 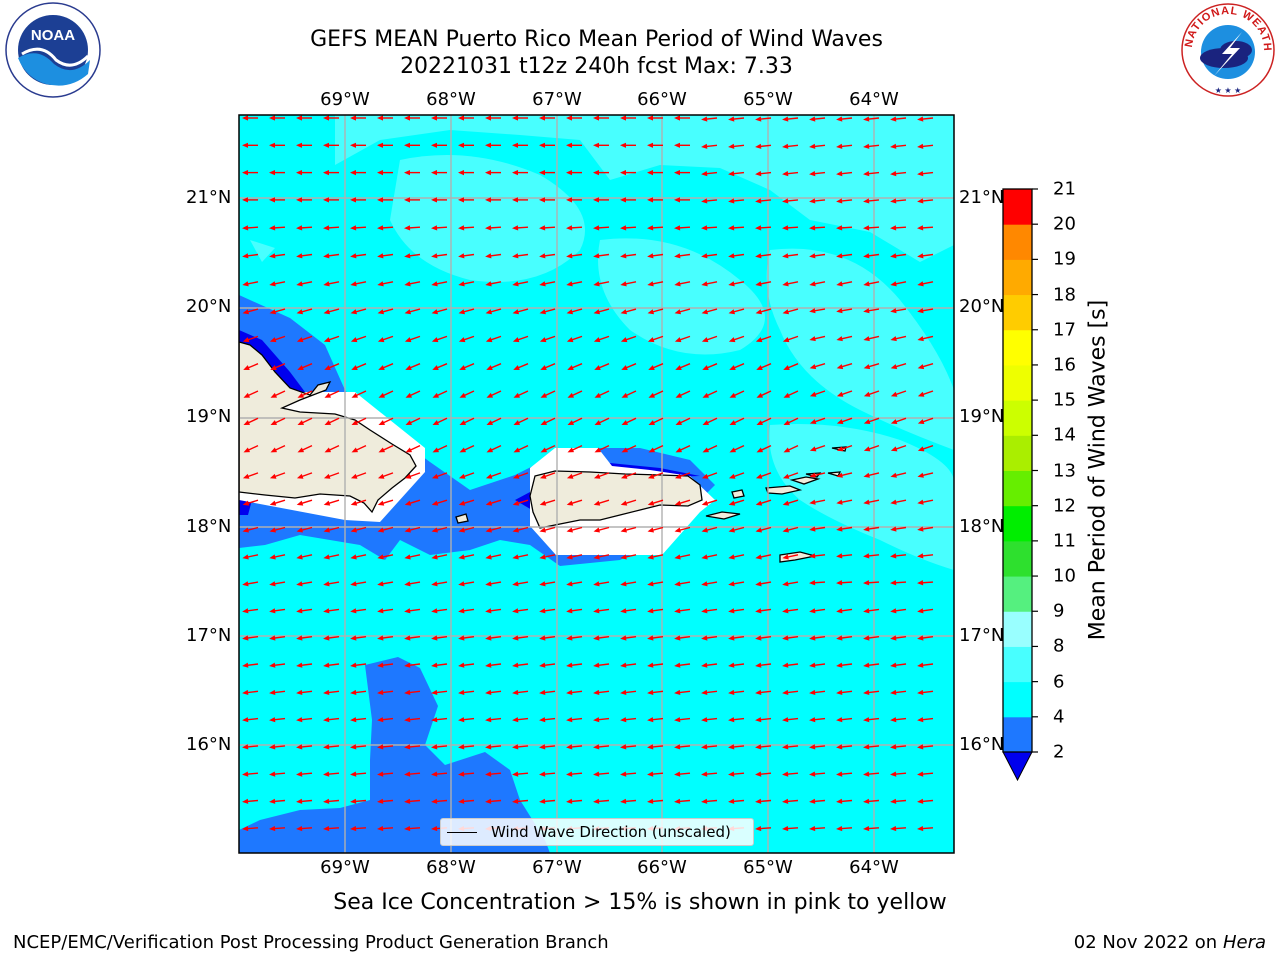 I want to click on colorbar-tick-label: 8, so click(x=1059, y=646).